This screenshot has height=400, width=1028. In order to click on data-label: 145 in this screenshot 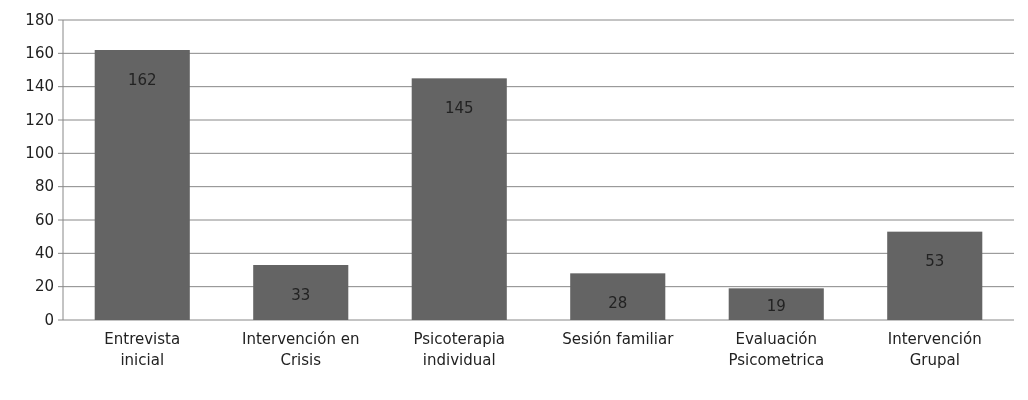, I will do `click(459, 107)`.